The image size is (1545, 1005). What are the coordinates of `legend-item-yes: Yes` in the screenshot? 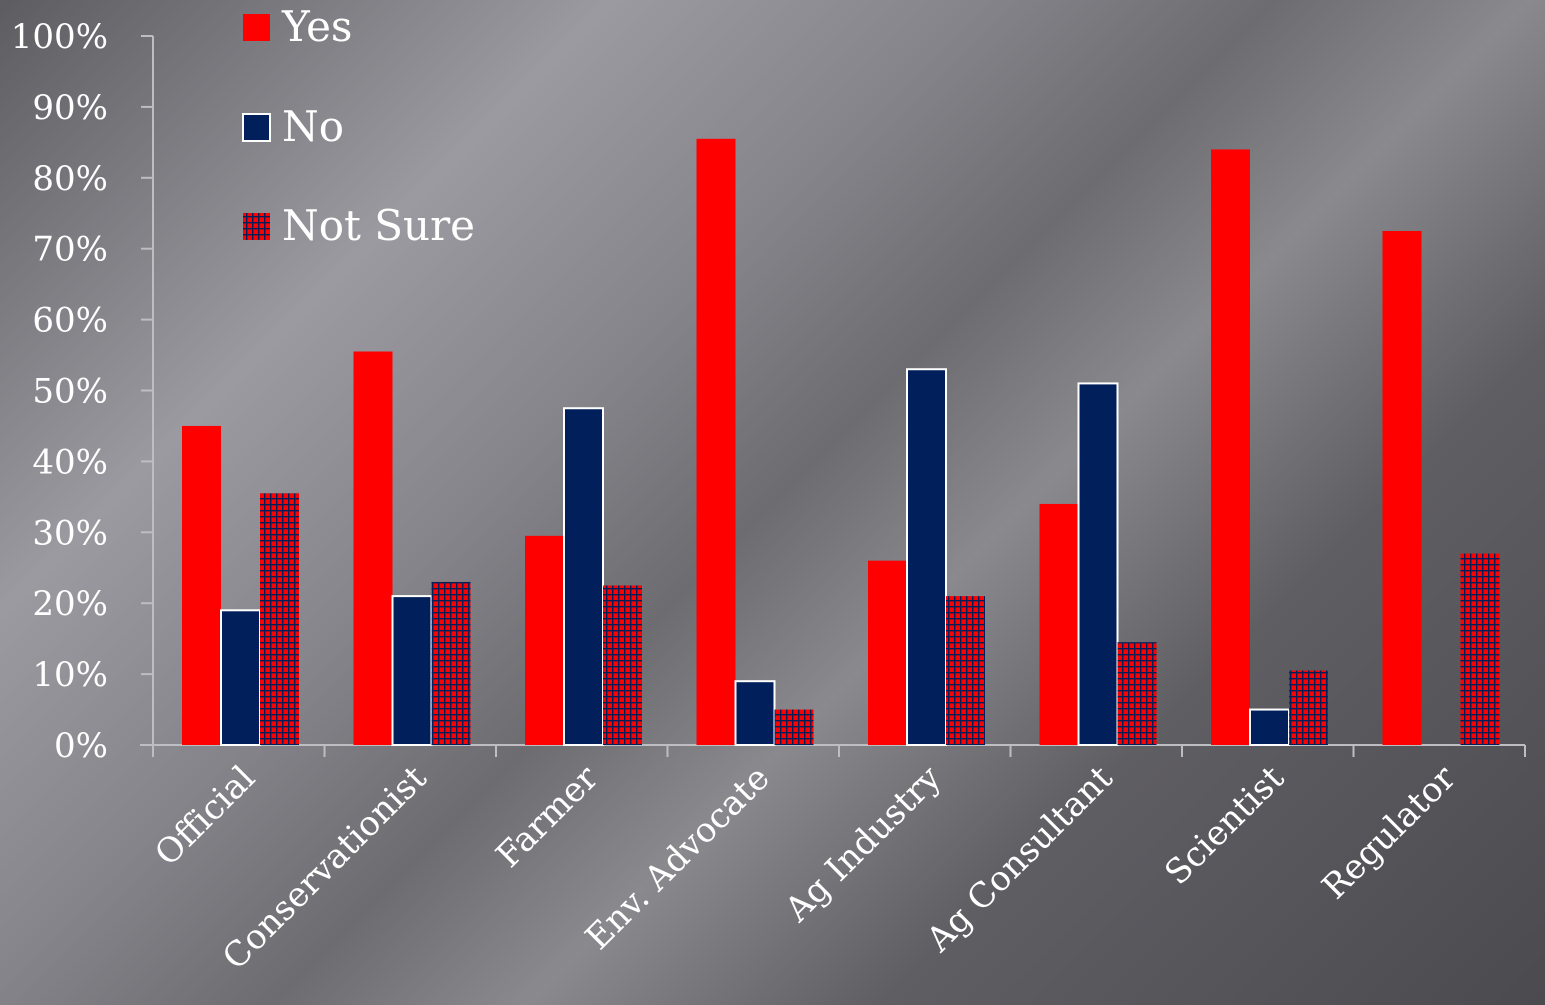 It's located at (298, 26).